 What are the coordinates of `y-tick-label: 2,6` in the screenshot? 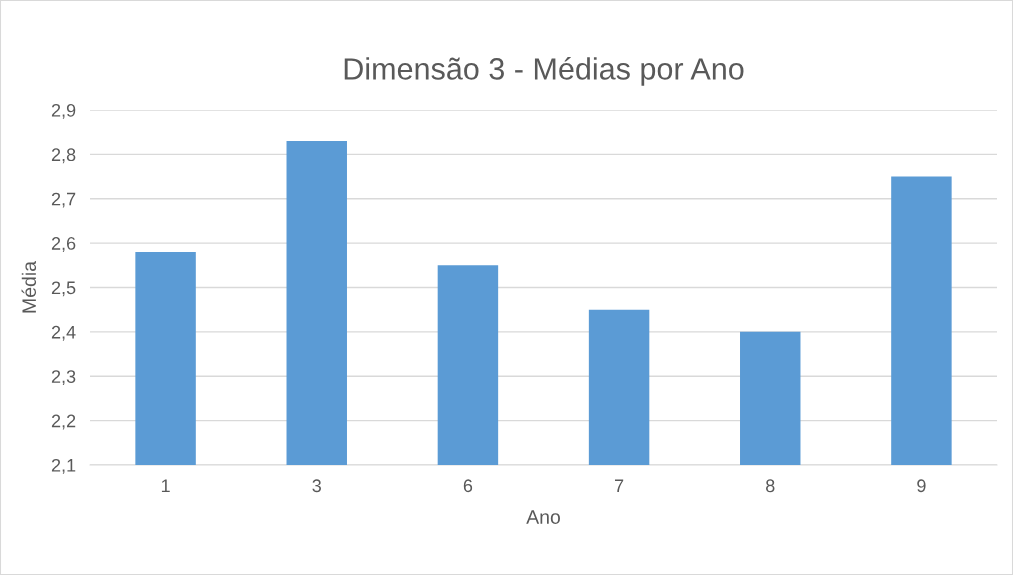 It's located at (63, 244).